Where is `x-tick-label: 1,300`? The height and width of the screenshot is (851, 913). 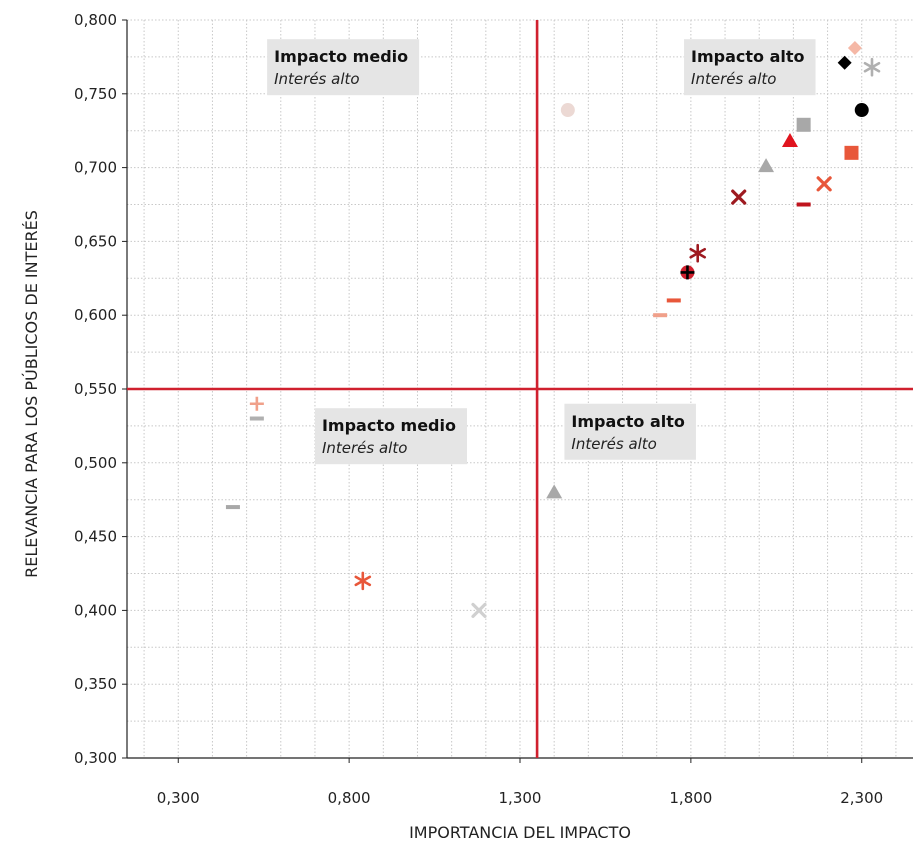 x-tick-label: 1,300 is located at coordinates (520, 798).